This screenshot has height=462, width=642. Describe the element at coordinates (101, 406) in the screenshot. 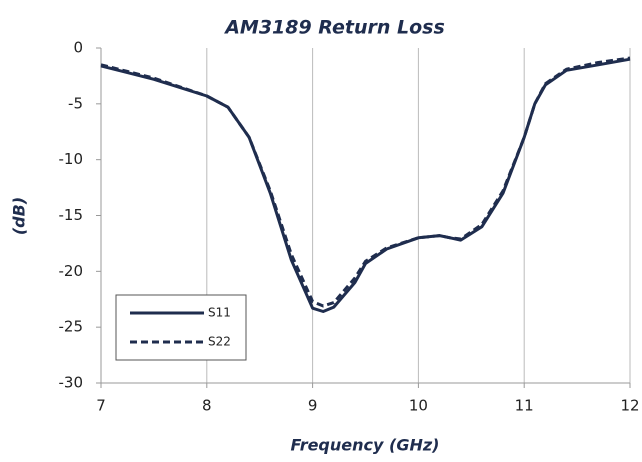

I see `x-tick-label: 7` at that location.